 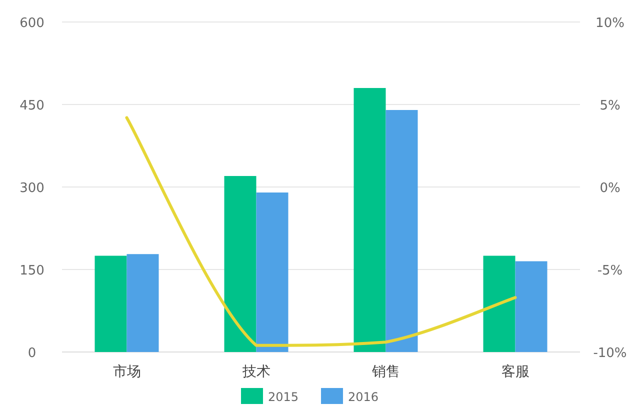 What do you see at coordinates (283, 397) in the screenshot?
I see `legend-label: 2015` at bounding box center [283, 397].